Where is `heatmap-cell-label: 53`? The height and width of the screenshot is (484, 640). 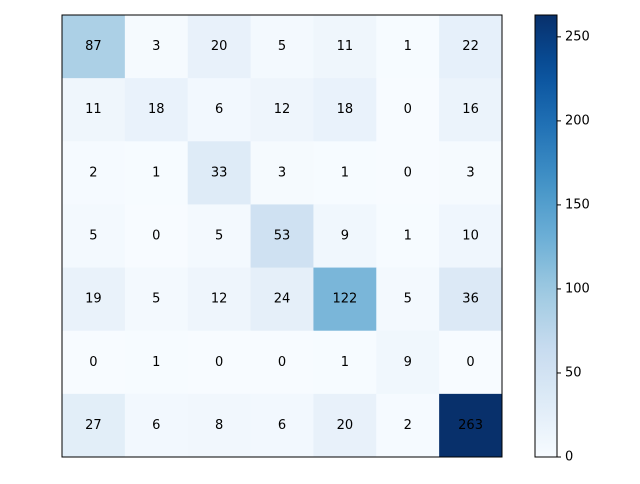
heatmap-cell-label: 53 is located at coordinates (282, 236).